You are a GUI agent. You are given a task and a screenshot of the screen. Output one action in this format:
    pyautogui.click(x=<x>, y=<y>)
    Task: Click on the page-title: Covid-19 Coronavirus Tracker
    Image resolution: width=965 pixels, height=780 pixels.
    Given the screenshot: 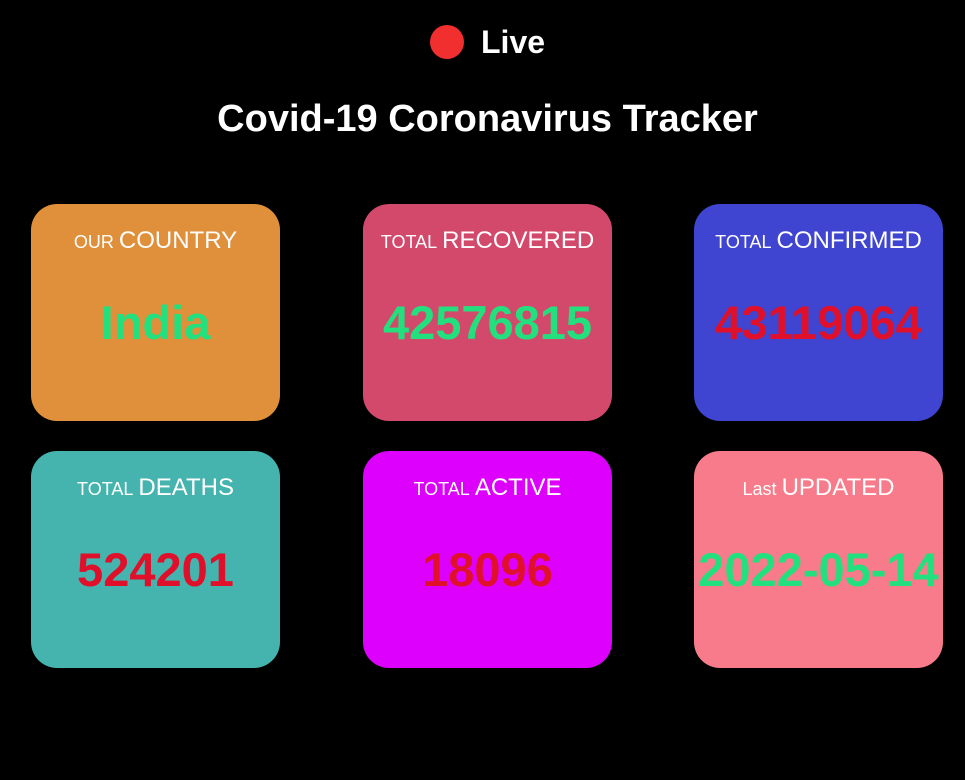 What is the action you would take?
    pyautogui.click(x=487, y=119)
    